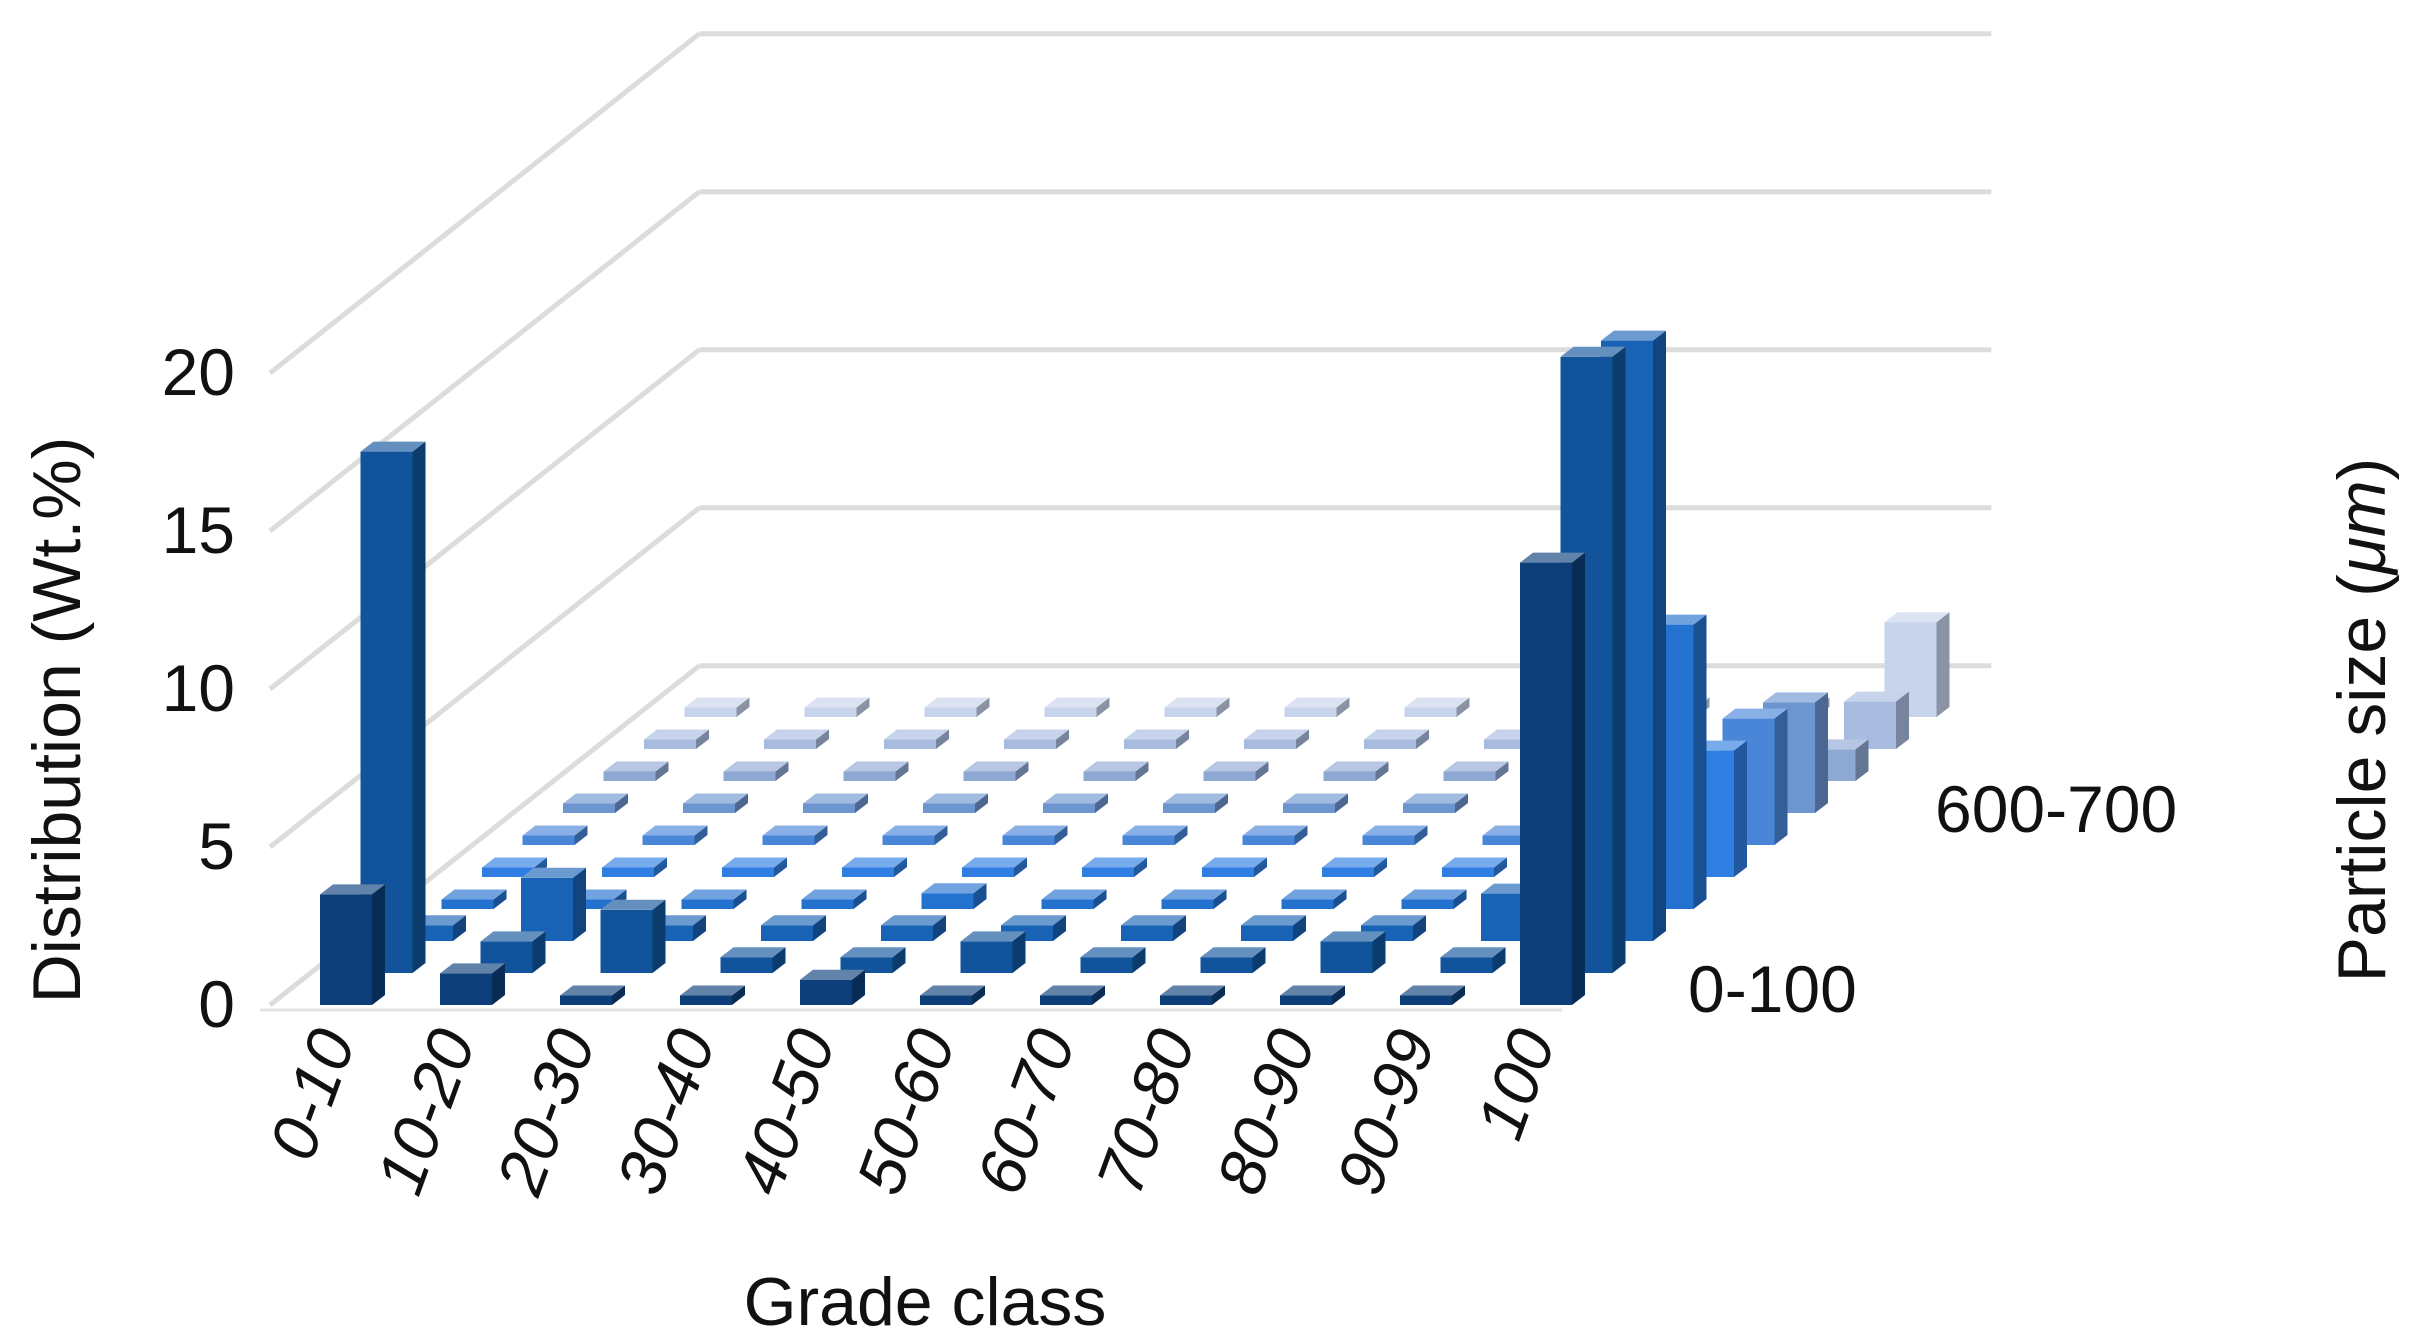 Image resolution: width=2415 pixels, height=1342 pixels. I want to click on x-tick-label: 10-20, so click(425, 1111).